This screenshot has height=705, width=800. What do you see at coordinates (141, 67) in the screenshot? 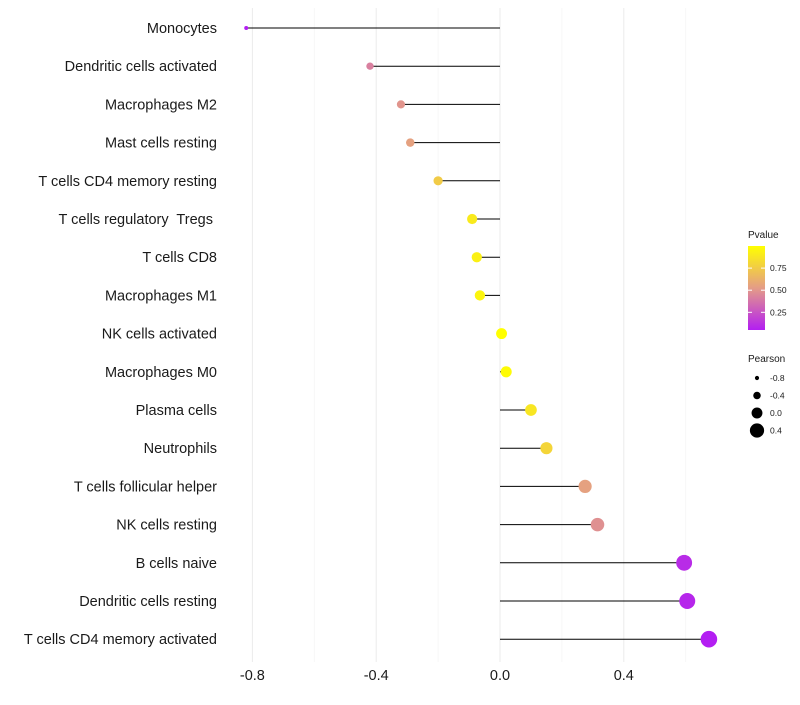
I see `y-tick-label: Dendritic cells activated` at bounding box center [141, 67].